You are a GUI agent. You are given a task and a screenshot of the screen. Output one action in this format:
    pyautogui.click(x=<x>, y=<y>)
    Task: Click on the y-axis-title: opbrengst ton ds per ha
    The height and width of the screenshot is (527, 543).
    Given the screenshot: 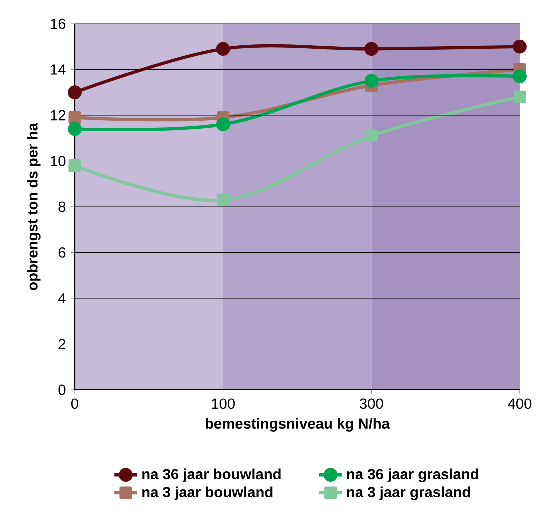 What is the action you would take?
    pyautogui.click(x=34, y=206)
    